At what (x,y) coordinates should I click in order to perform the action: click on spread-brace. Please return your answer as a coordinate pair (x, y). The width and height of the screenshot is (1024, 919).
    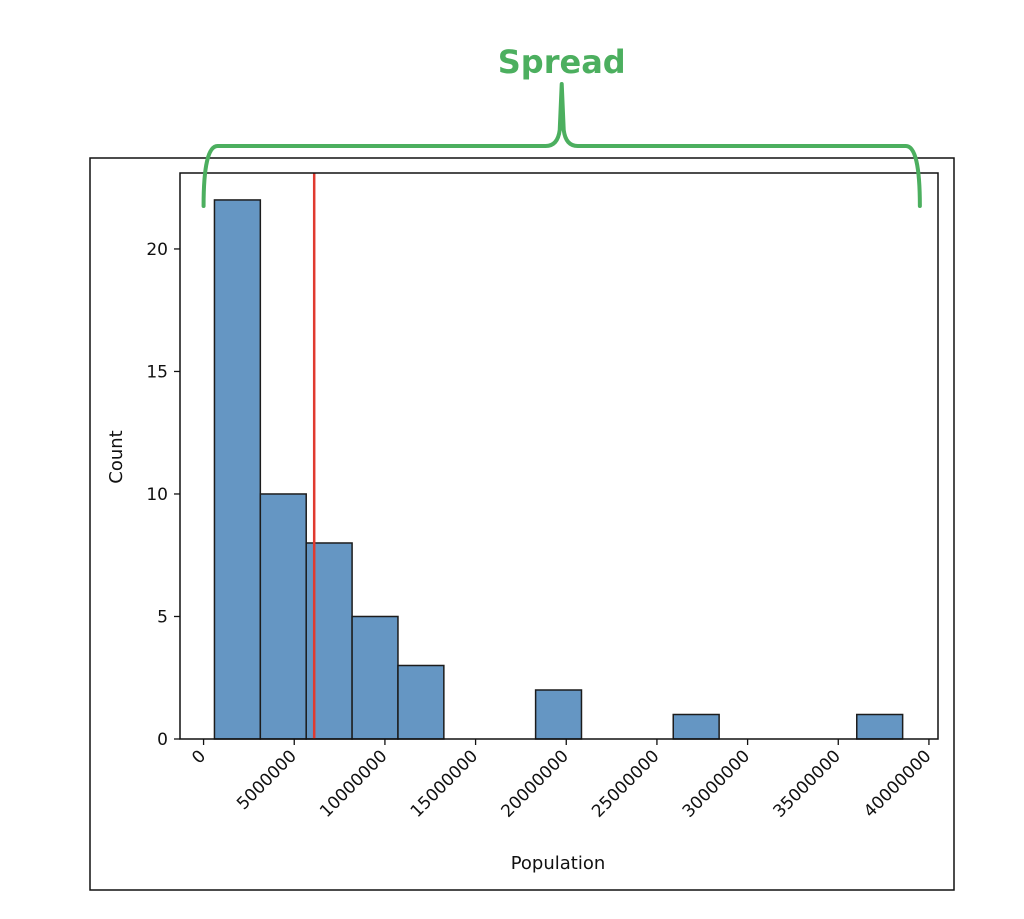
    Looking at the image, I should click on (561, 145).